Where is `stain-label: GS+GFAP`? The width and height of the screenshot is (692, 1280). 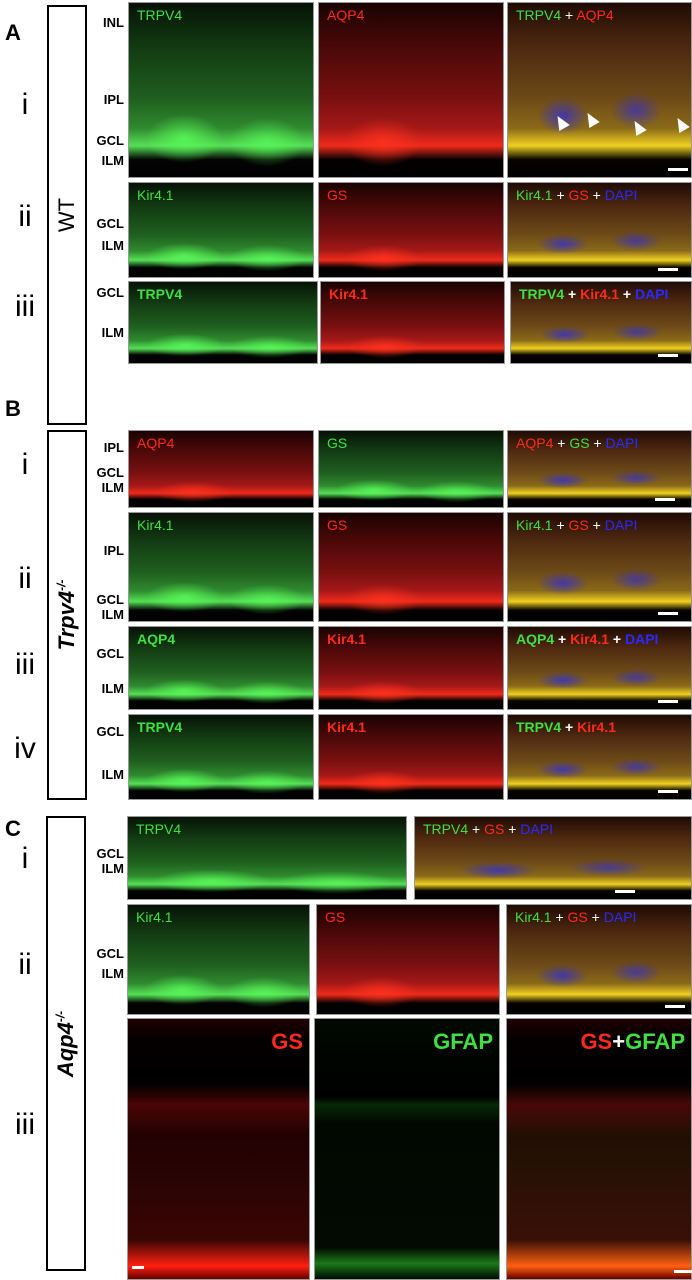 stain-label: GS+GFAP is located at coordinates (632, 1042).